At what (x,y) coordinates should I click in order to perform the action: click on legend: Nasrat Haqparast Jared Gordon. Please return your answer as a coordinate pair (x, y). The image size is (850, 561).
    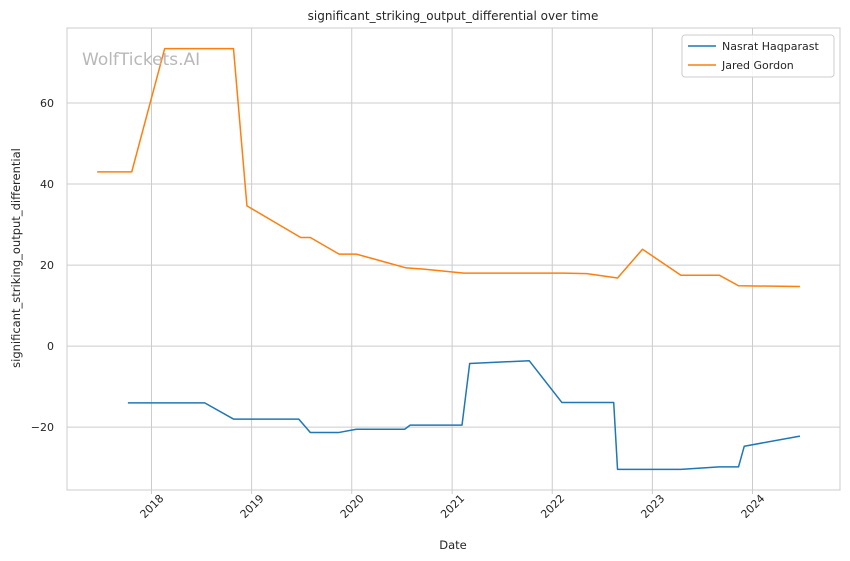
    Looking at the image, I should click on (758, 56).